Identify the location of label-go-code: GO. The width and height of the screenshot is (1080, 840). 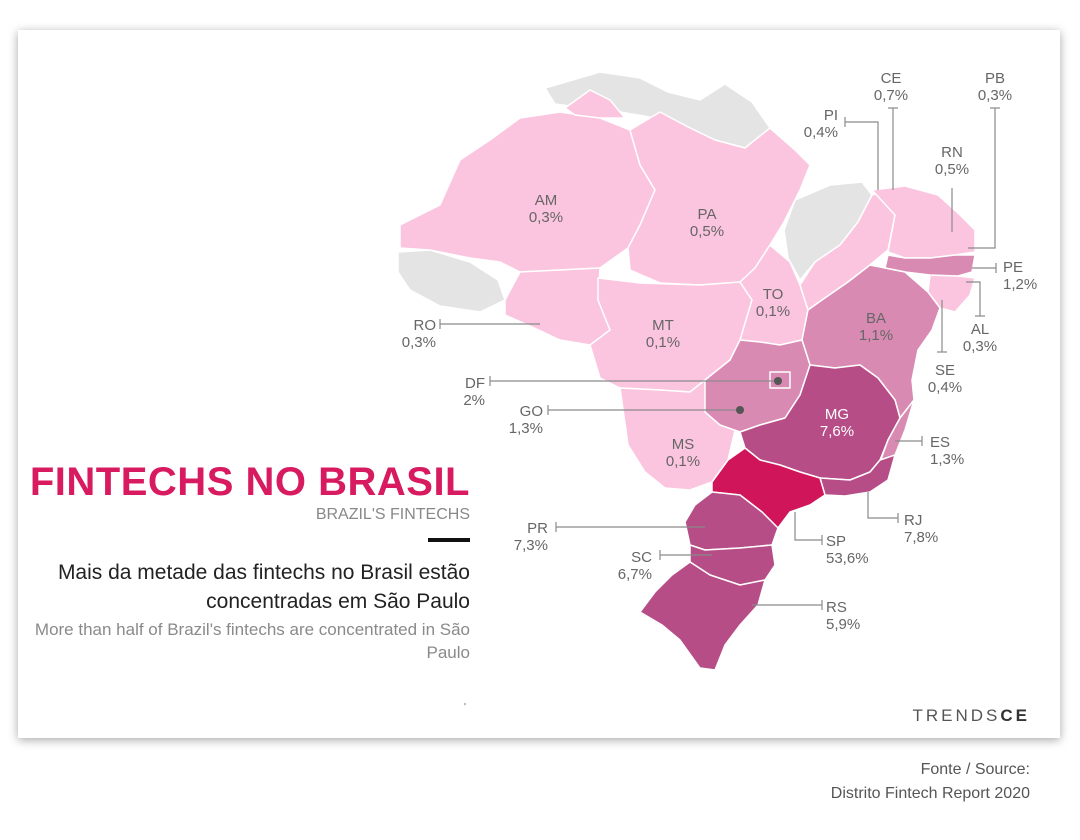
(531, 411).